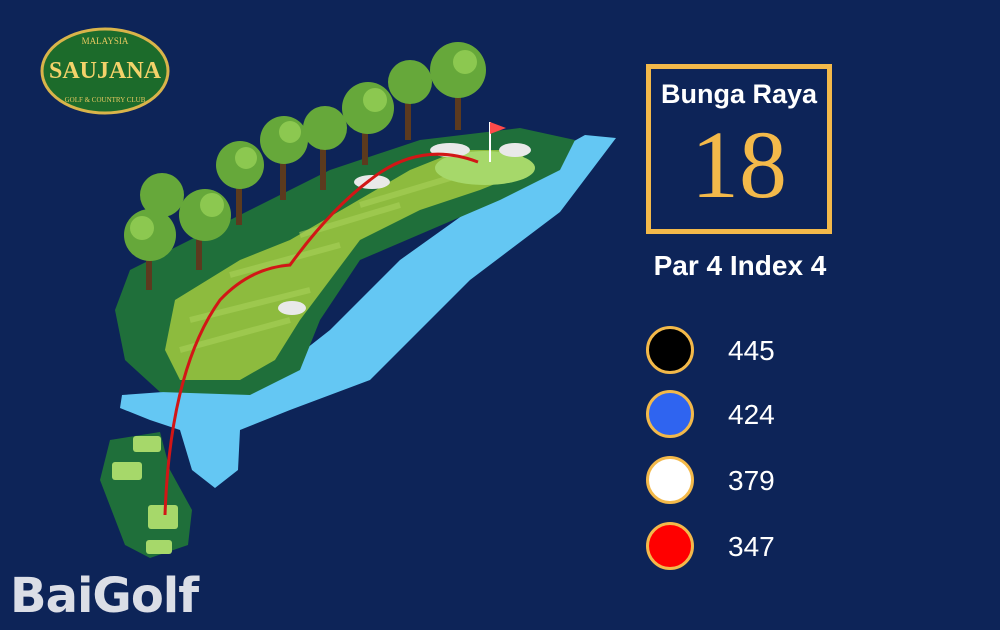  I want to click on putting-green, so click(485, 168).